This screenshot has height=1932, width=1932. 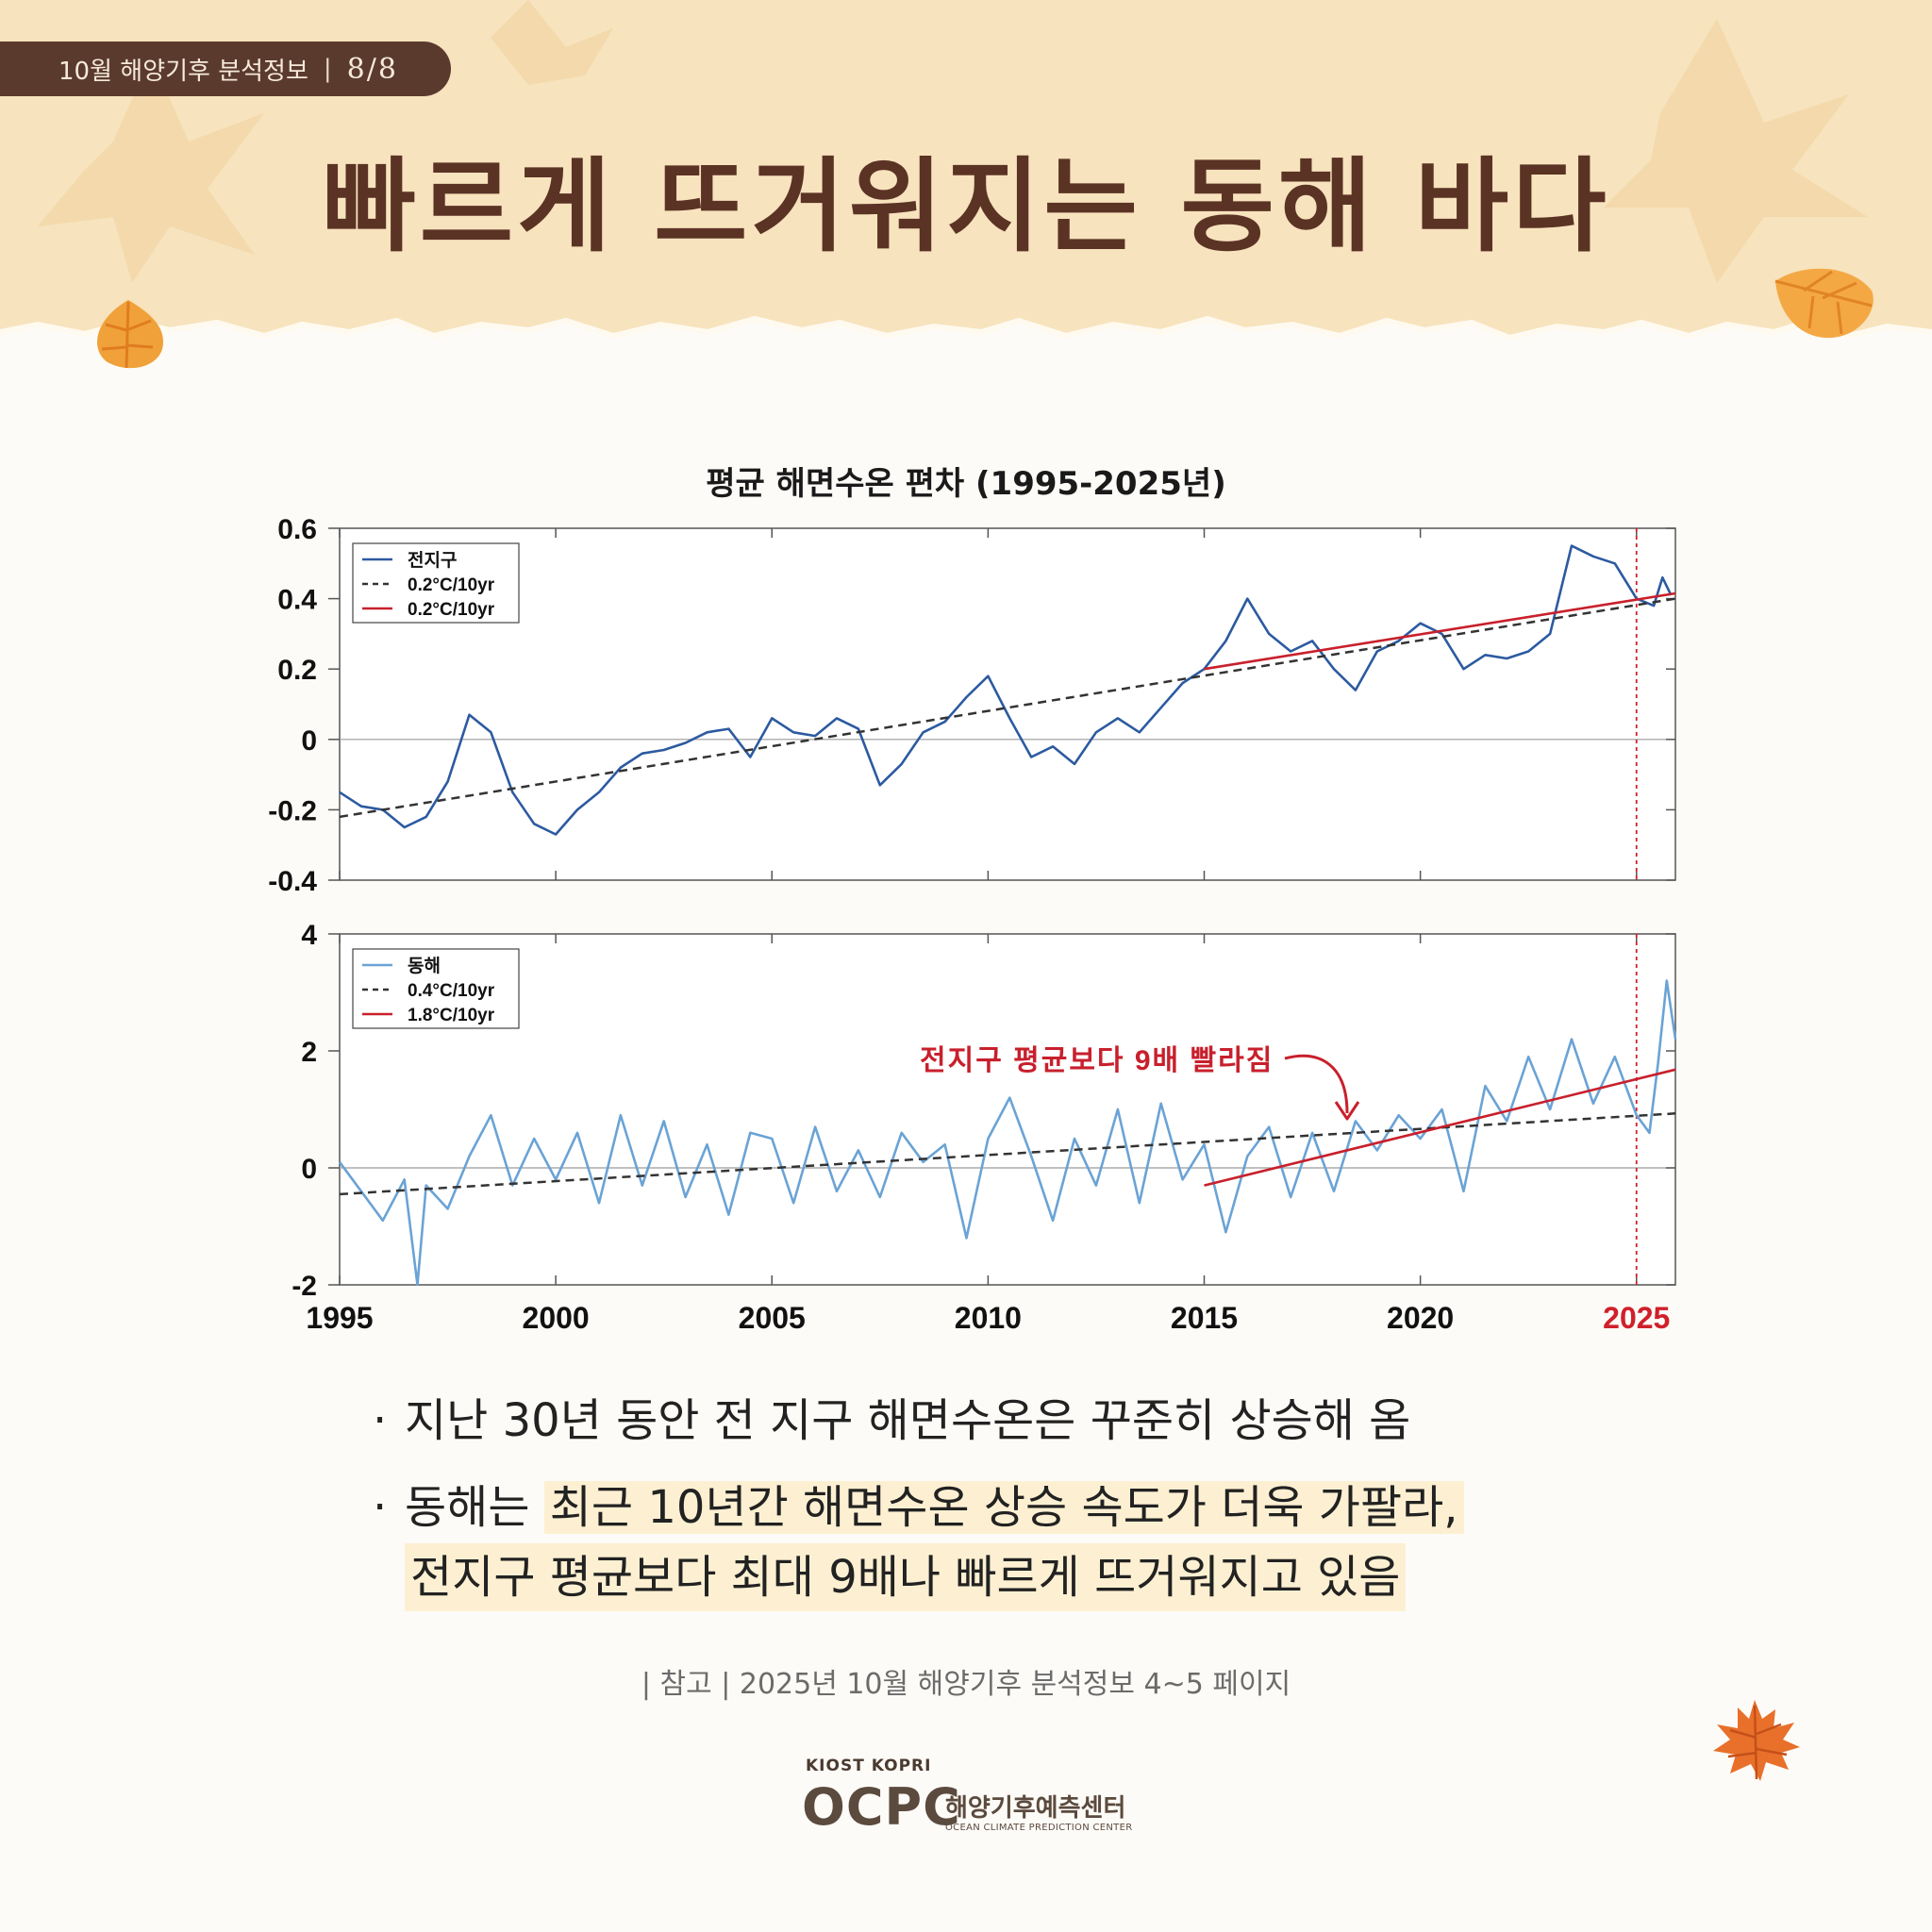 I want to click on x-tick-label: 2020, so click(x=1420, y=1318).